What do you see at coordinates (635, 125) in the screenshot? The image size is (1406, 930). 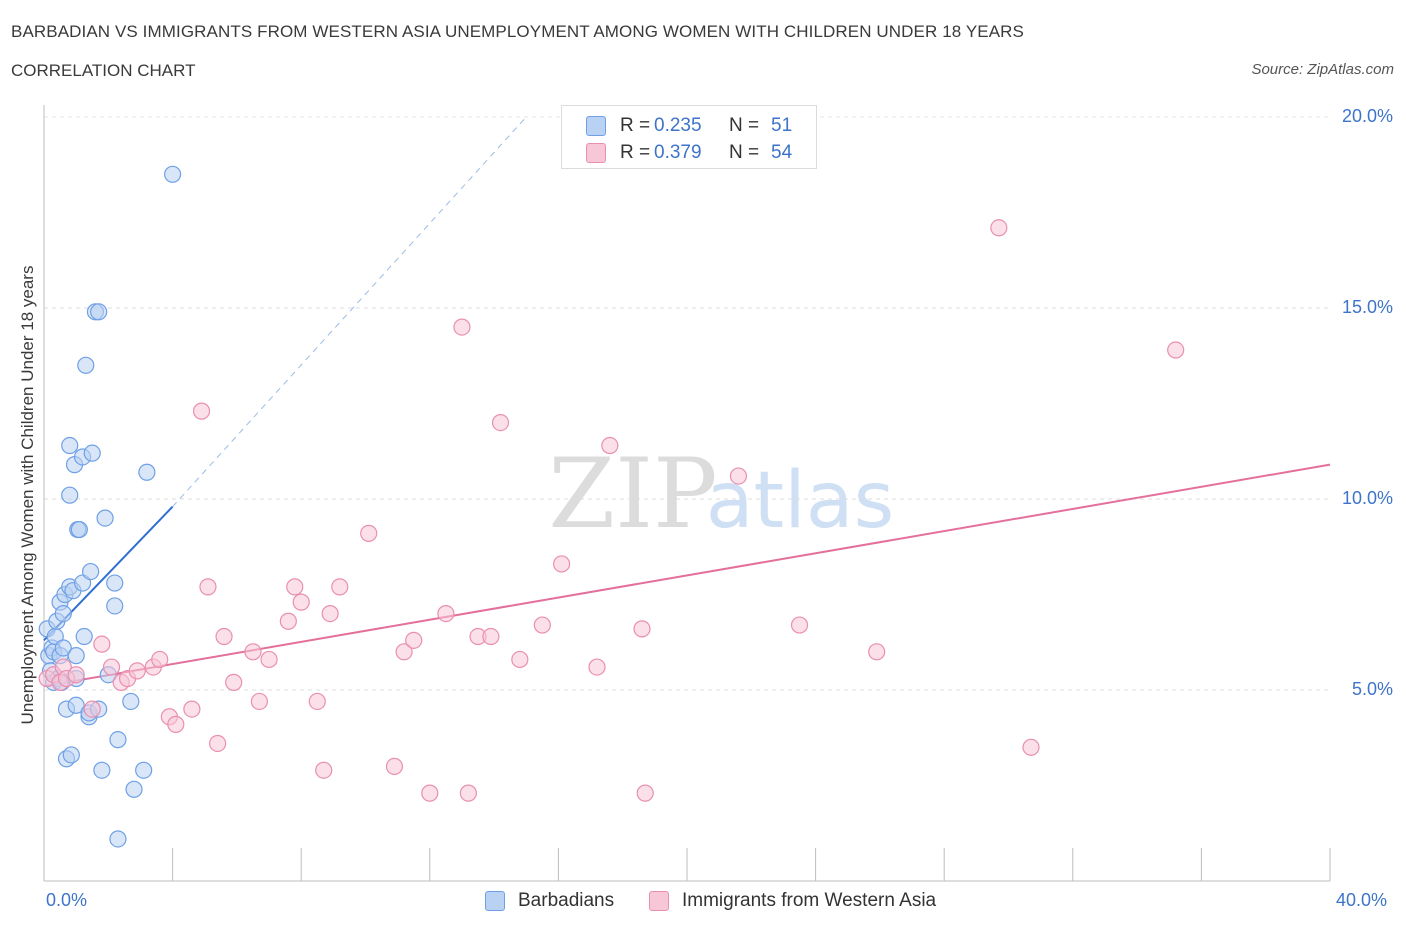 I see `legend-r-label: R =` at bounding box center [635, 125].